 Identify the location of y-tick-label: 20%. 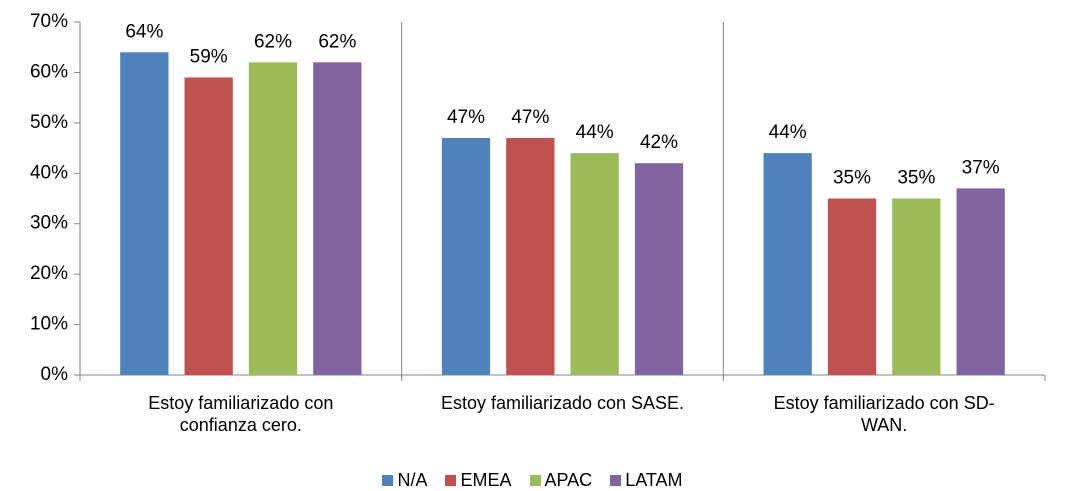
(49, 273).